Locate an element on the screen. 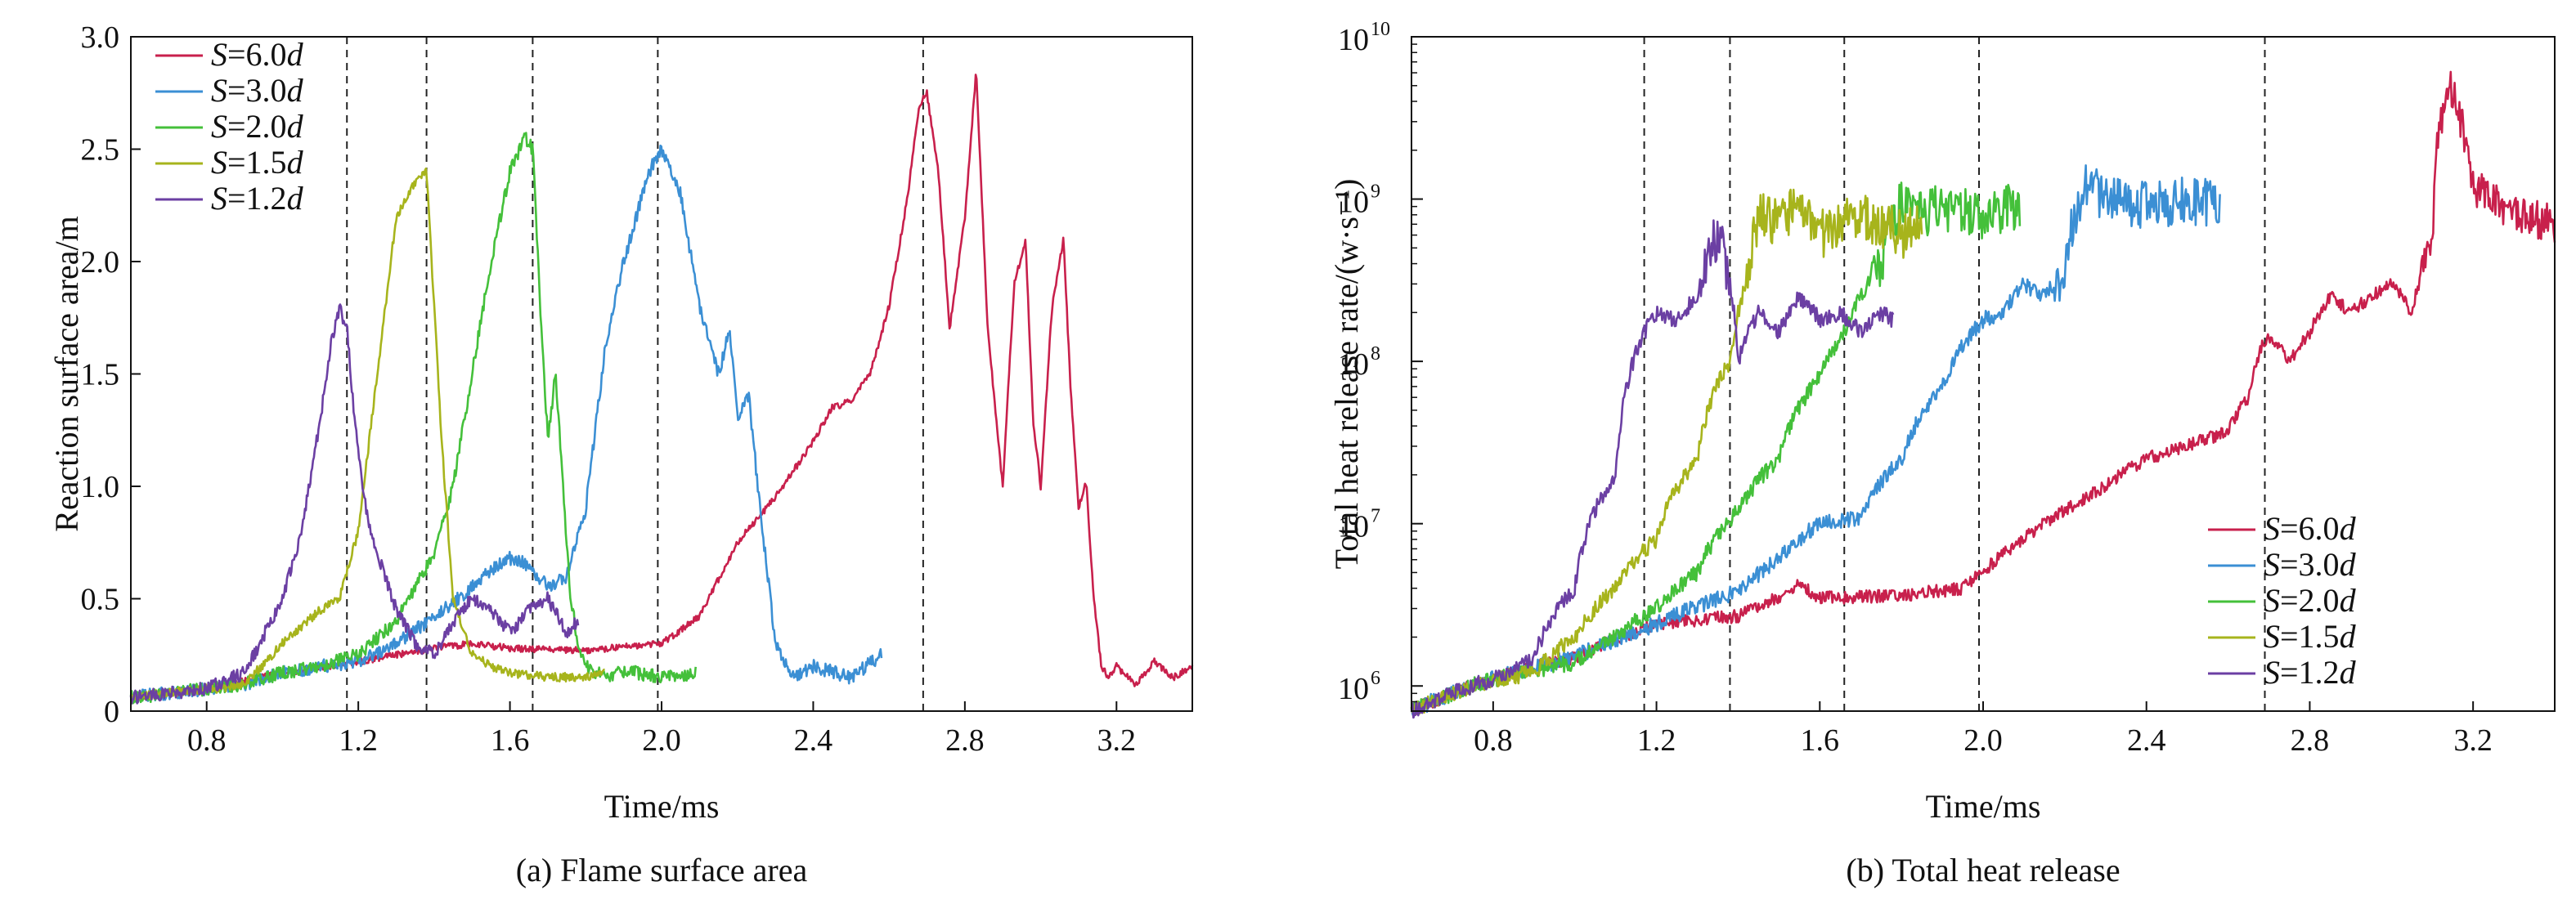 Image resolution: width=2576 pixels, height=904 pixels. y-axis-ticks: 0 0.5 1.0 1.5 2.0 2.5 3.0 is located at coordinates (111, 374).